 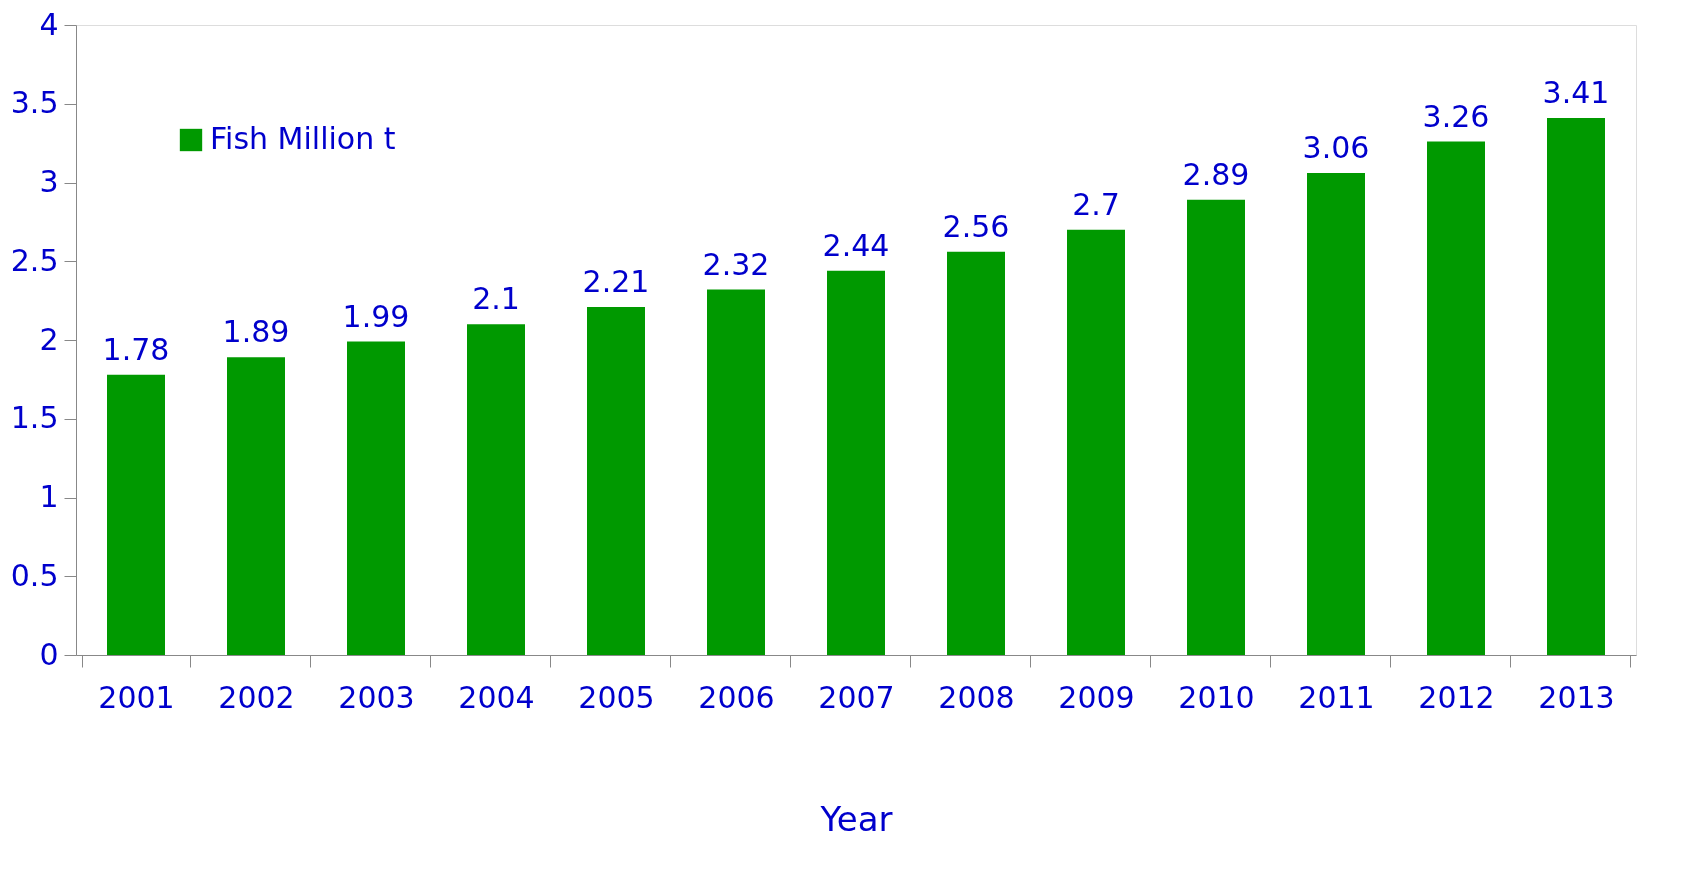 What do you see at coordinates (49, 496) in the screenshot?
I see `y-tick-label: 1` at bounding box center [49, 496].